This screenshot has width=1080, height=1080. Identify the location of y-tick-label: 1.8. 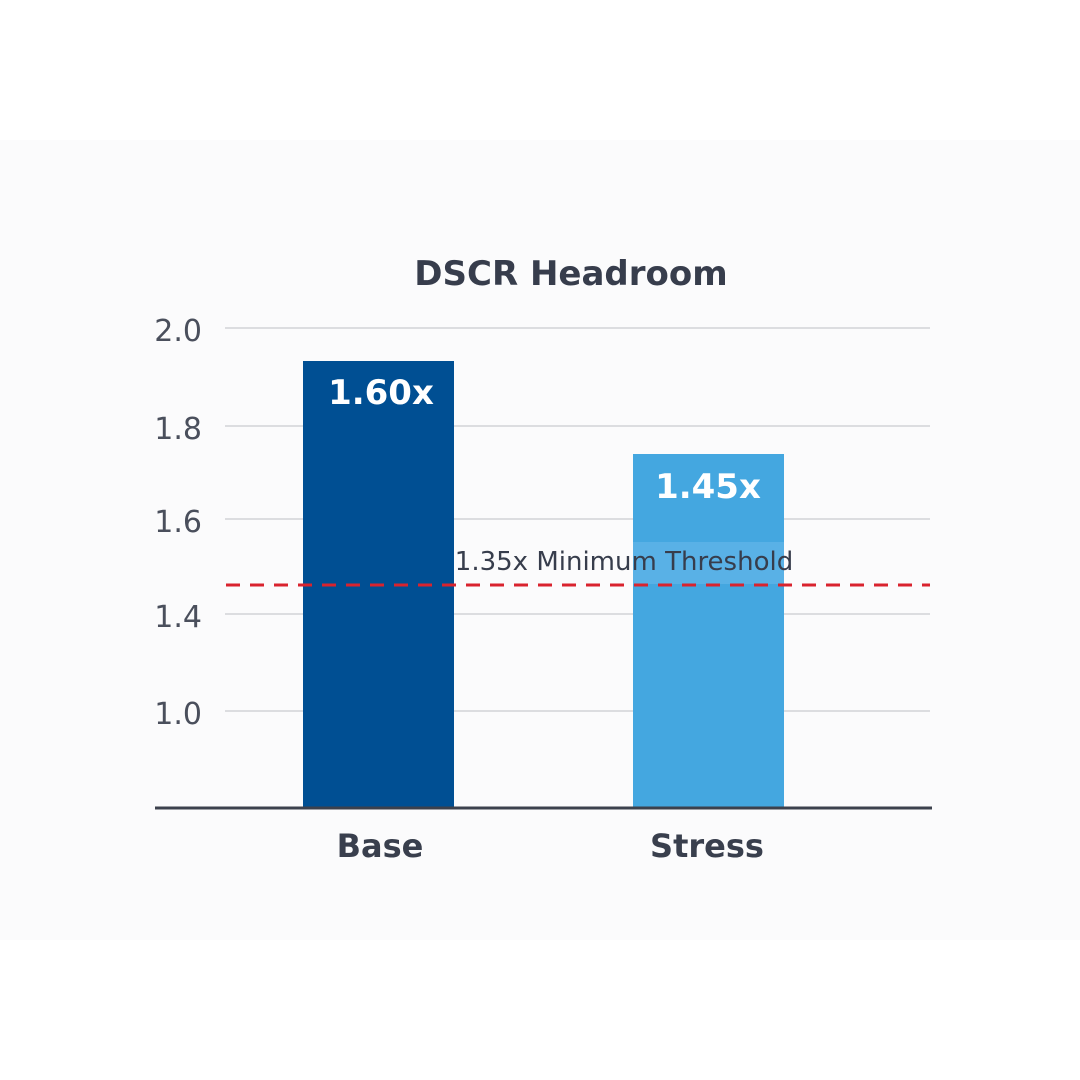
(178, 429).